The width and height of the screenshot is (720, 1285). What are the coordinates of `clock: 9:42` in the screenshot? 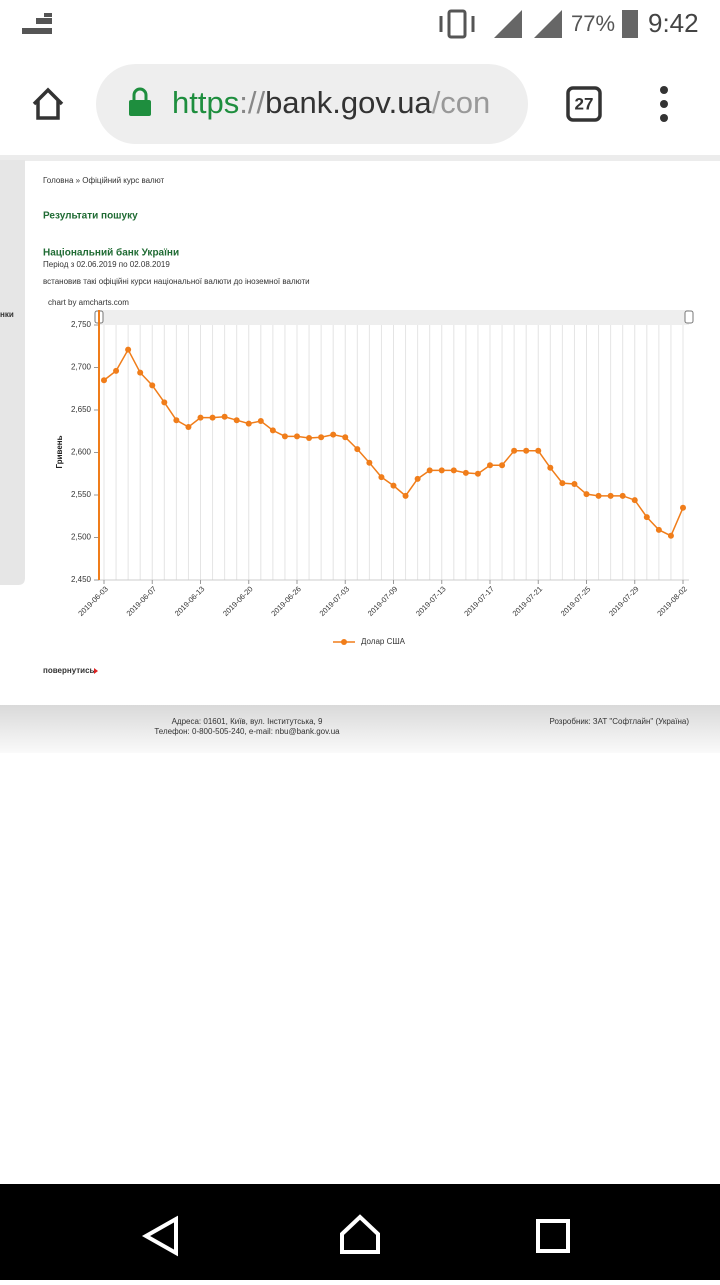 It's located at (673, 23).